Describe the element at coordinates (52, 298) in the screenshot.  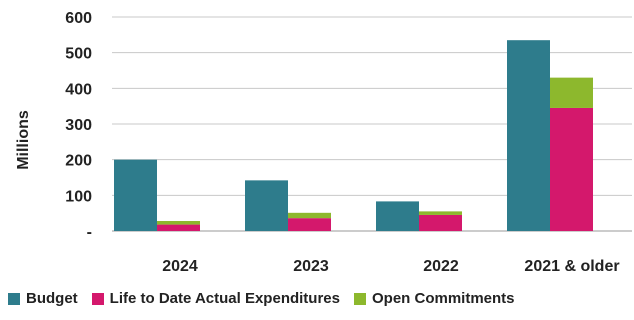
I see `legend-label-budget: Budget` at that location.